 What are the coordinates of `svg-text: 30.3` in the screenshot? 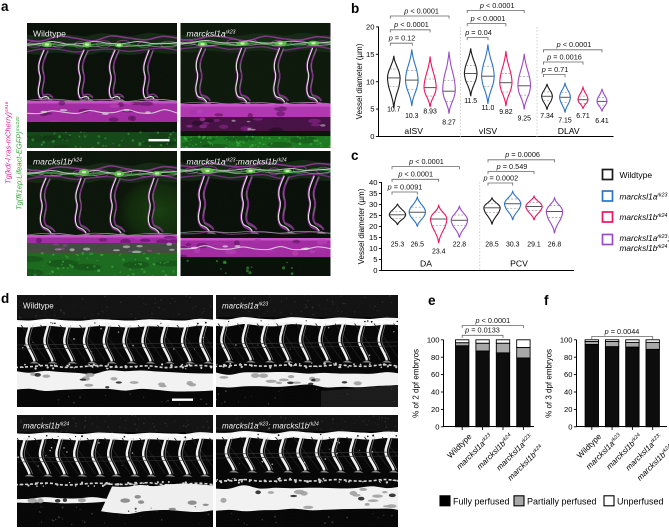 It's located at (513, 245).